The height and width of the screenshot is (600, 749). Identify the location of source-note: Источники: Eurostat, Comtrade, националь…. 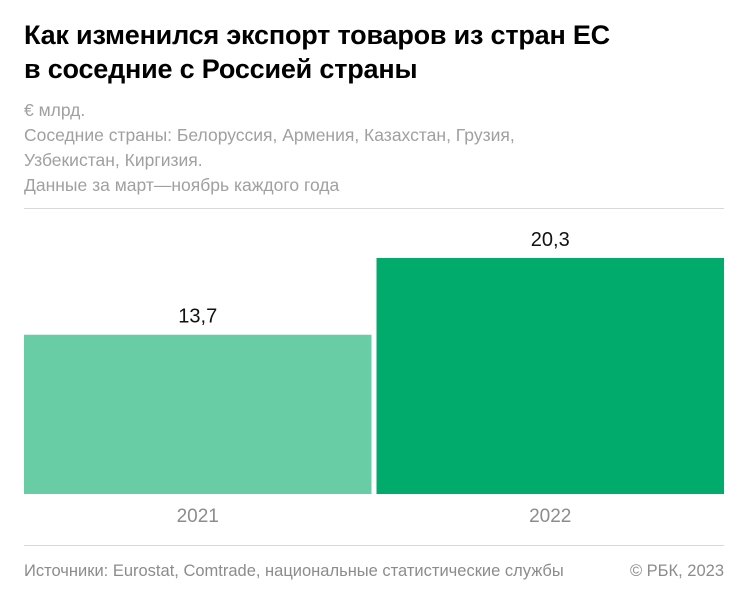
(294, 571).